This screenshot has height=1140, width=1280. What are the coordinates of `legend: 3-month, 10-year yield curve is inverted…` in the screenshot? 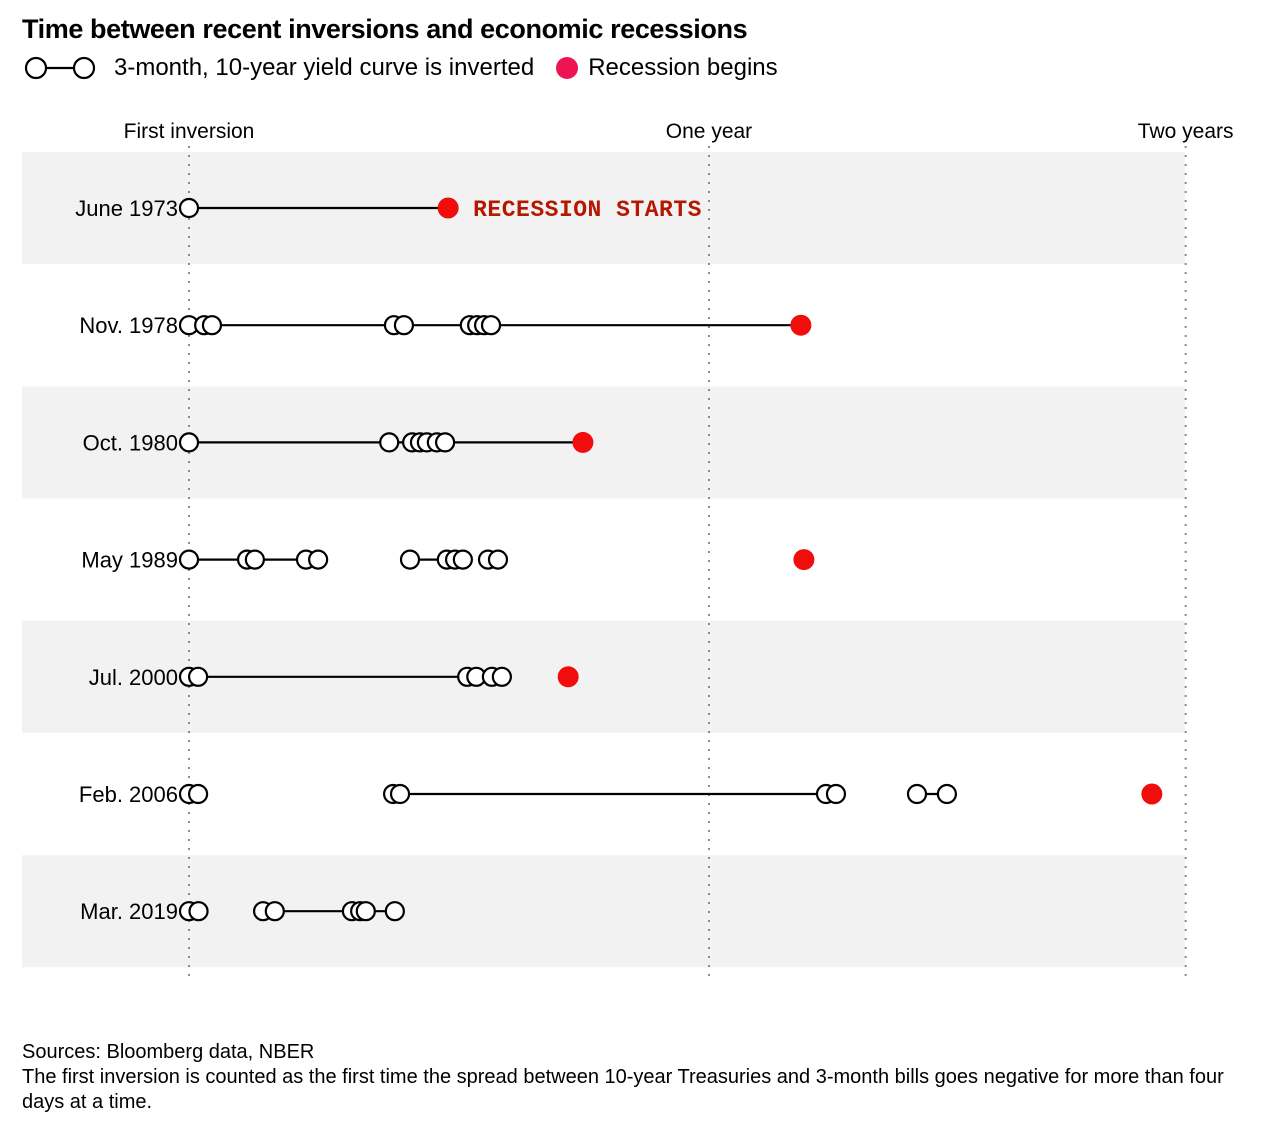 It's located at (400, 68).